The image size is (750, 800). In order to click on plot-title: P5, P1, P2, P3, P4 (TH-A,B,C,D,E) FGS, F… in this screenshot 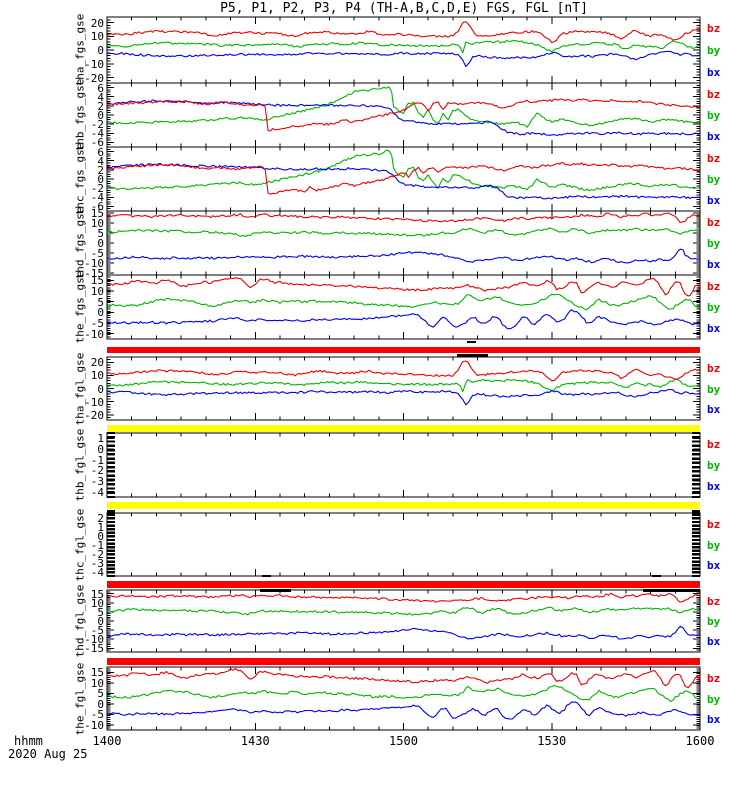, I will do `click(404, 8)`.